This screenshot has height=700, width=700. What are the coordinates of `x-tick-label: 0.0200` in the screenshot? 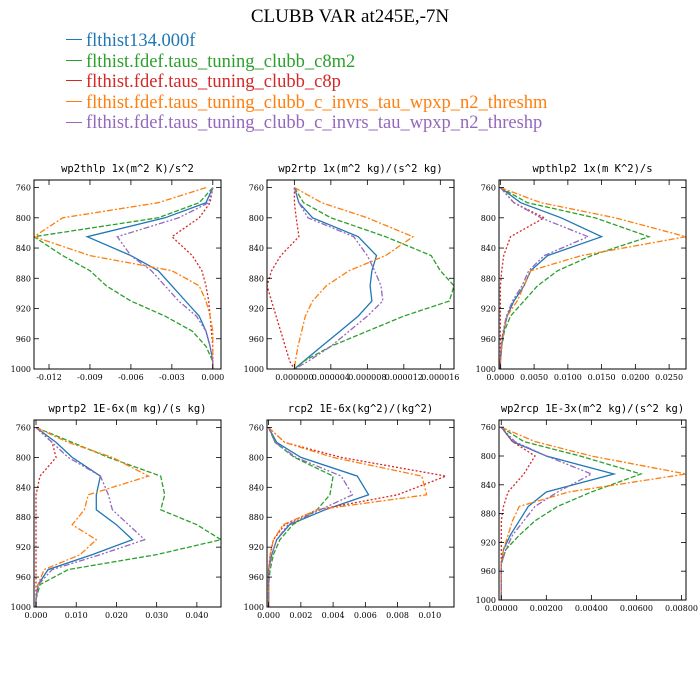 It's located at (635, 377).